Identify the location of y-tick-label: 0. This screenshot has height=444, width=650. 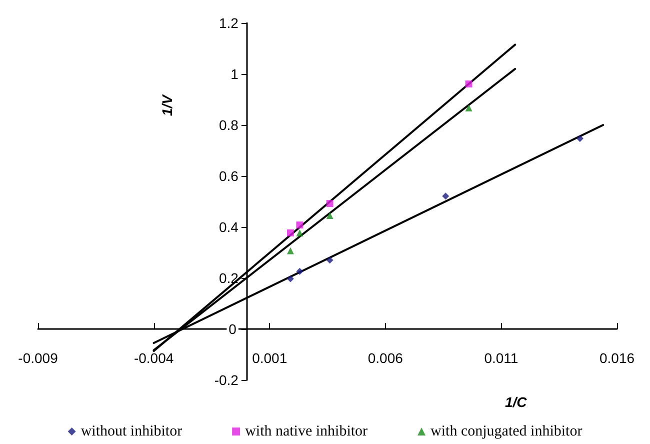
(232, 329).